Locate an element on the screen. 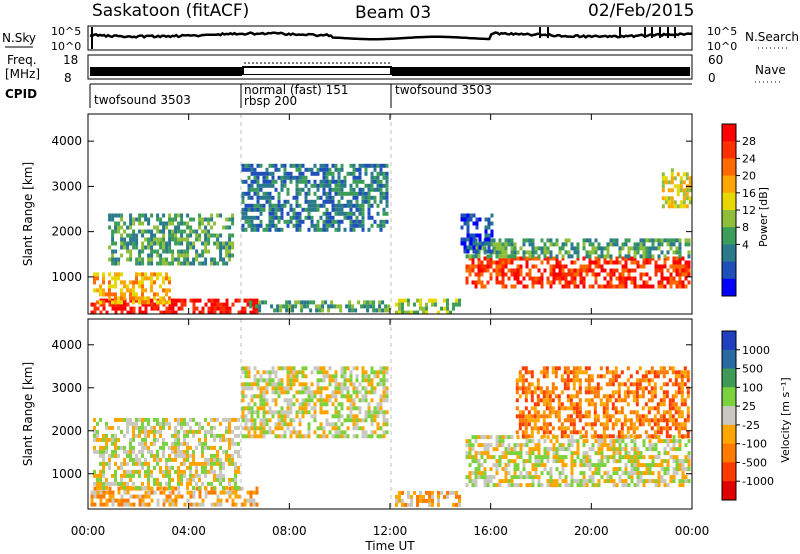 The image size is (800, 554). nave-tick-bottom: 0 is located at coordinates (712, 78).